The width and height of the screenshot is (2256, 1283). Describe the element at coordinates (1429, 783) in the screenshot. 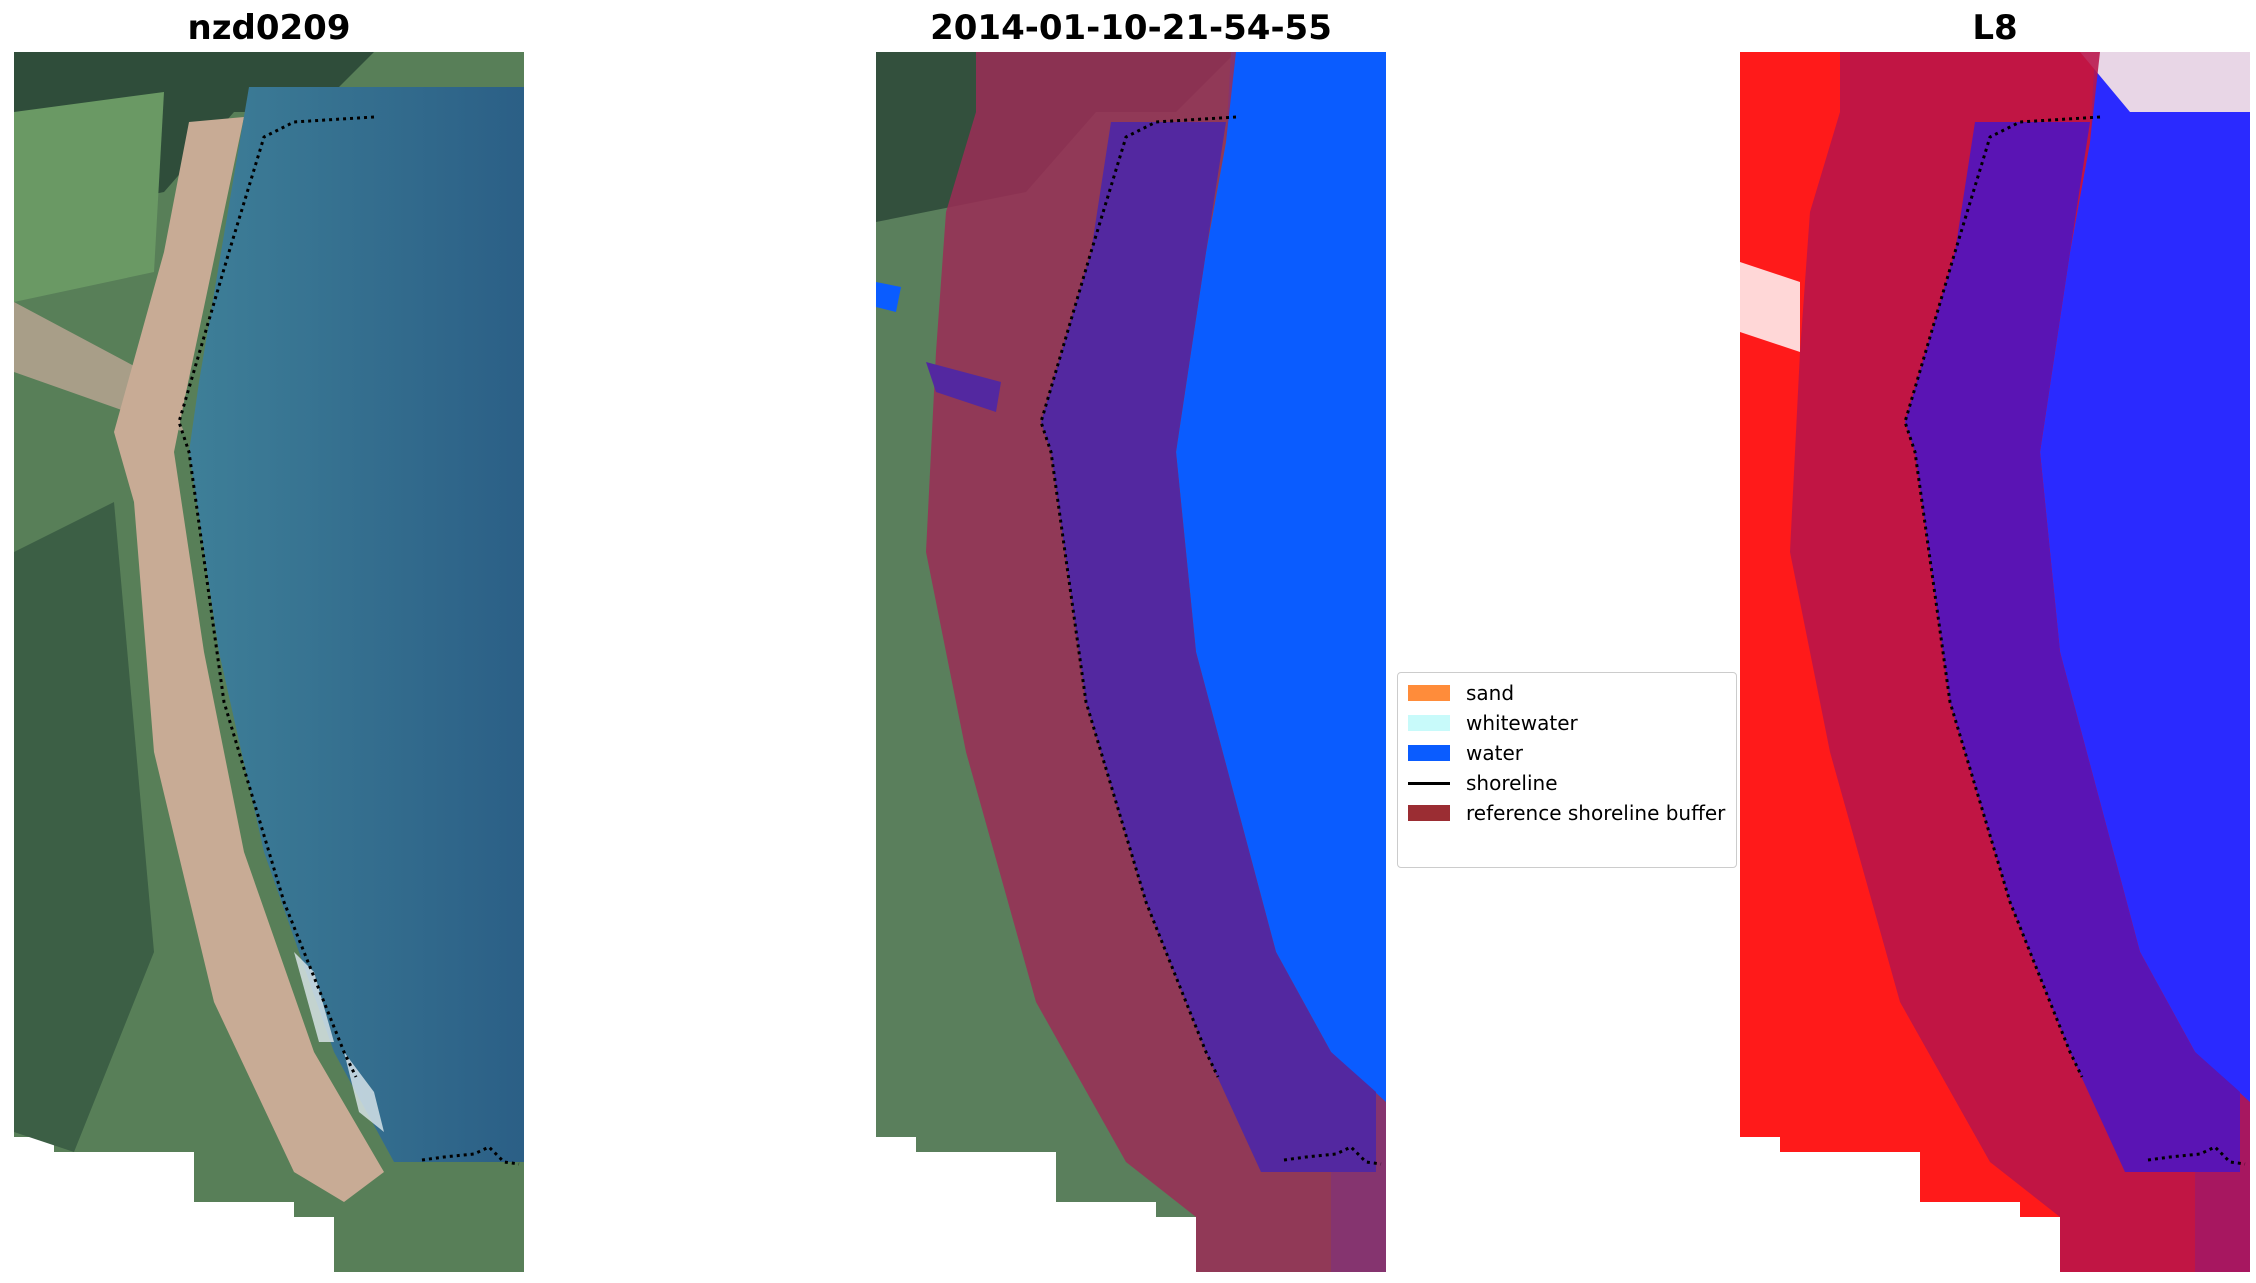

I see `shoreline-line-swatch` at that location.